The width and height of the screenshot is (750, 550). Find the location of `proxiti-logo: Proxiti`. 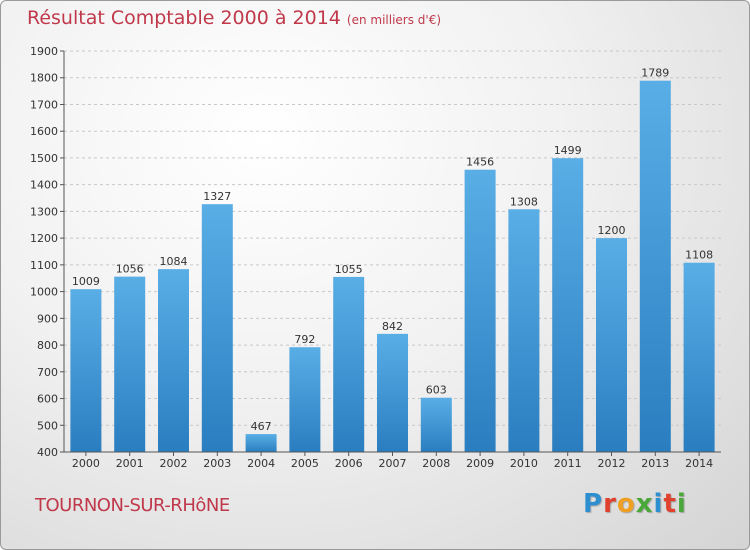

proxiti-logo: Proxiti is located at coordinates (635, 504).